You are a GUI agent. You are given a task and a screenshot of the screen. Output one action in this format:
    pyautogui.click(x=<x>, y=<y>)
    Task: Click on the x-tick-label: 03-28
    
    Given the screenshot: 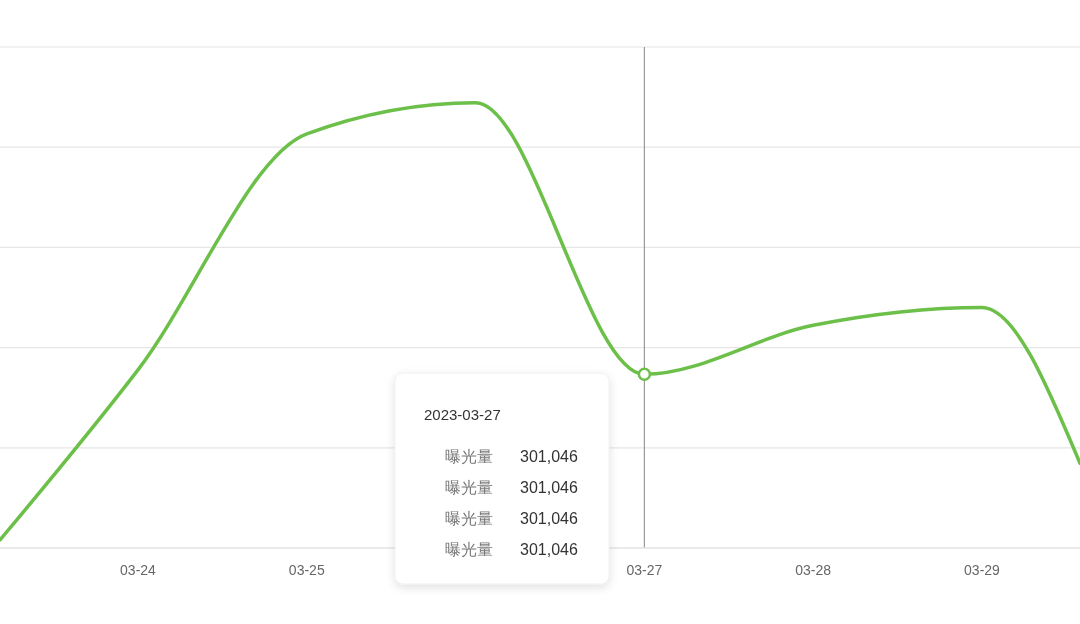 What is the action you would take?
    pyautogui.click(x=813, y=570)
    